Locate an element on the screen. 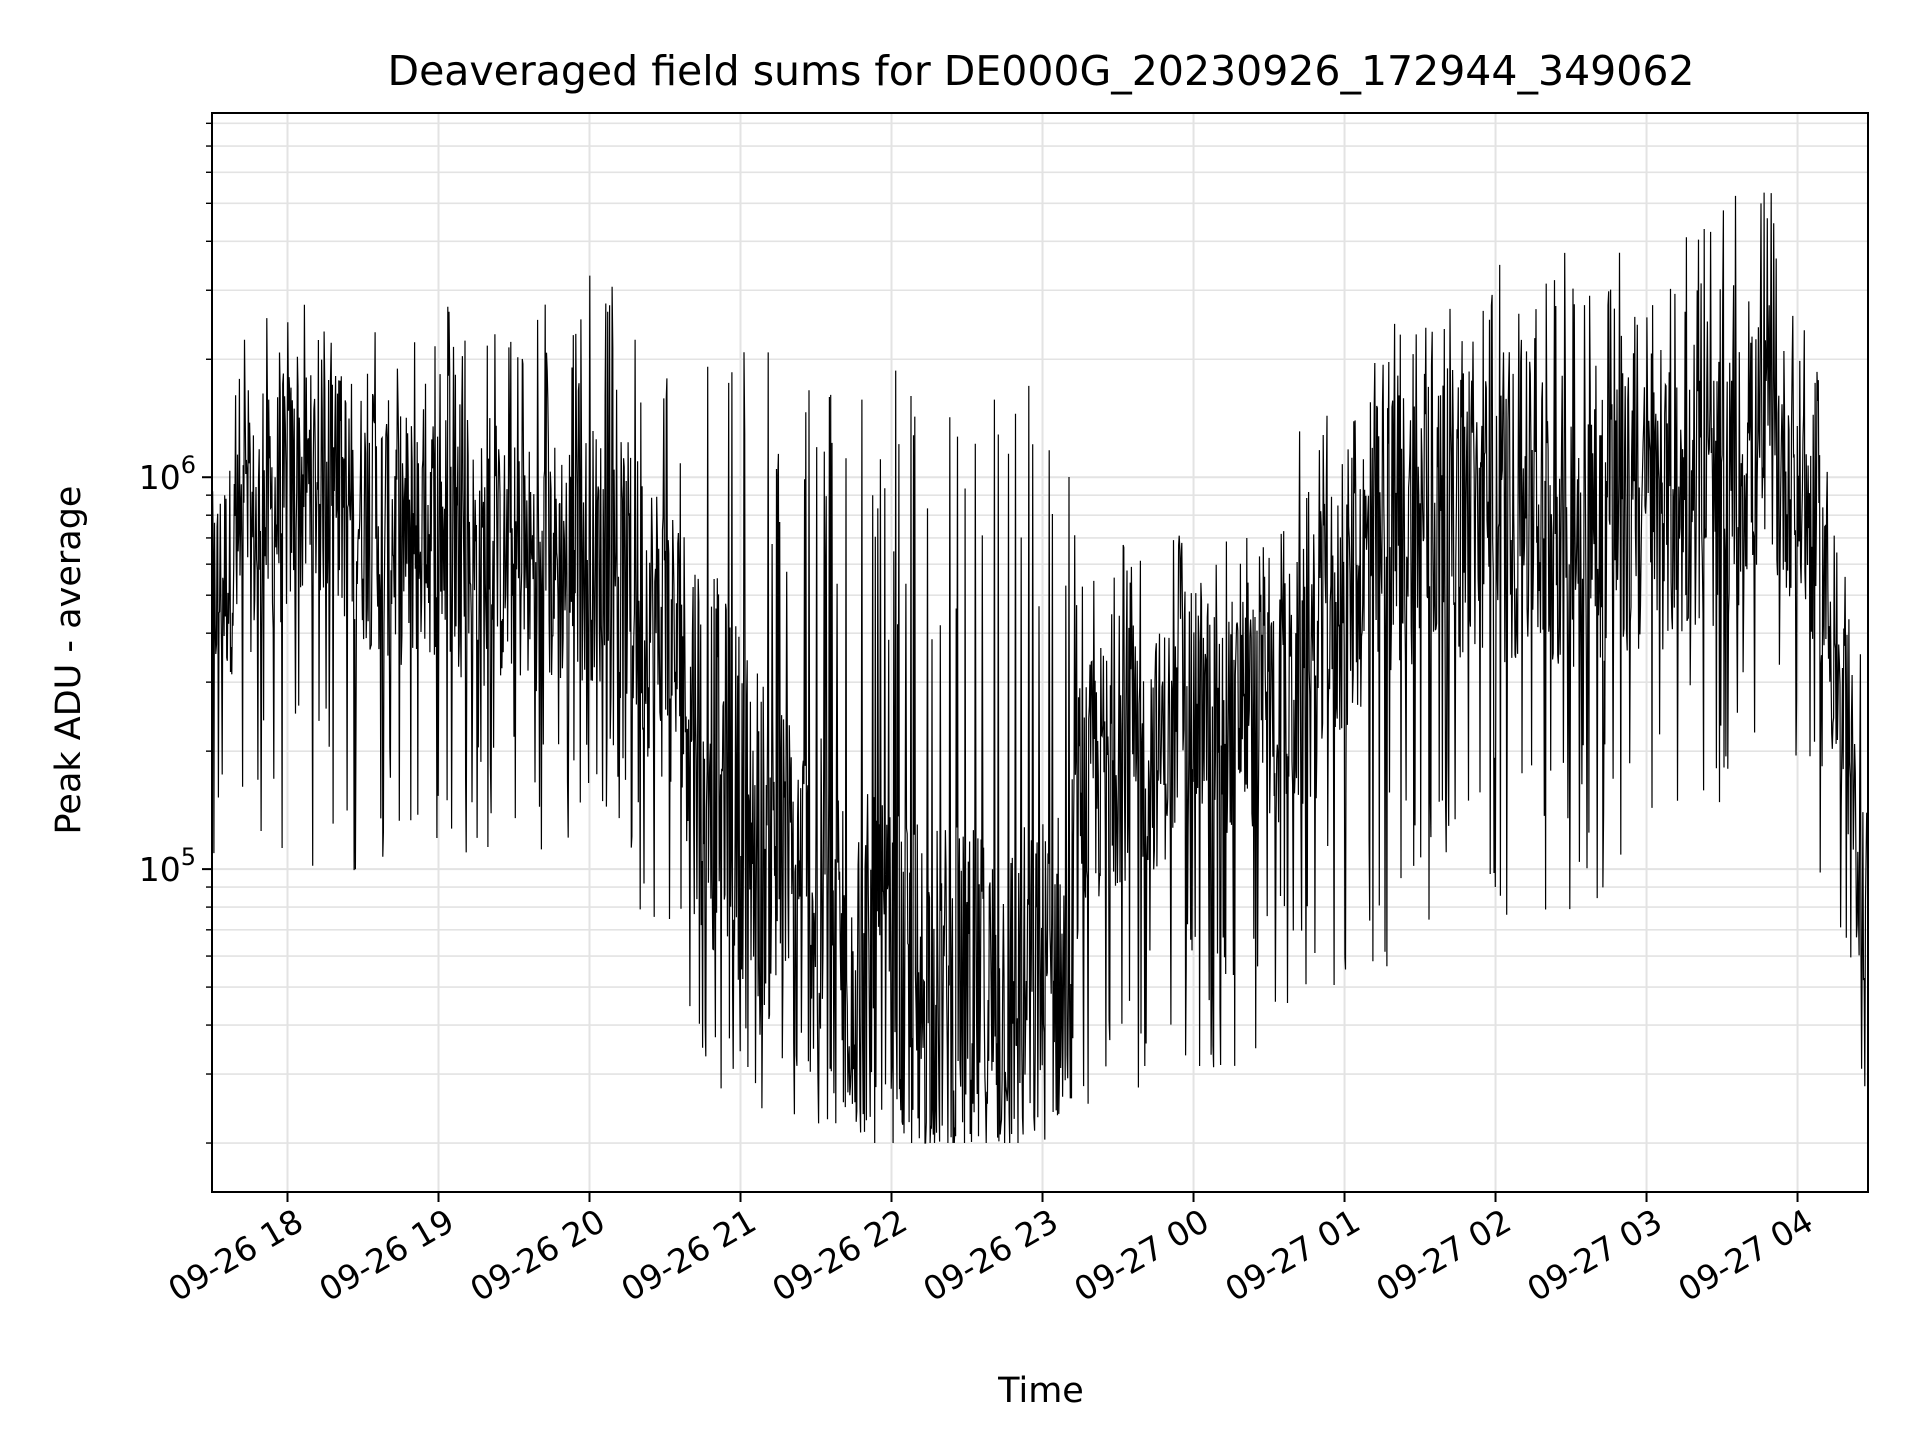  y-tick-label: 10⁵ is located at coordinates (167, 866).